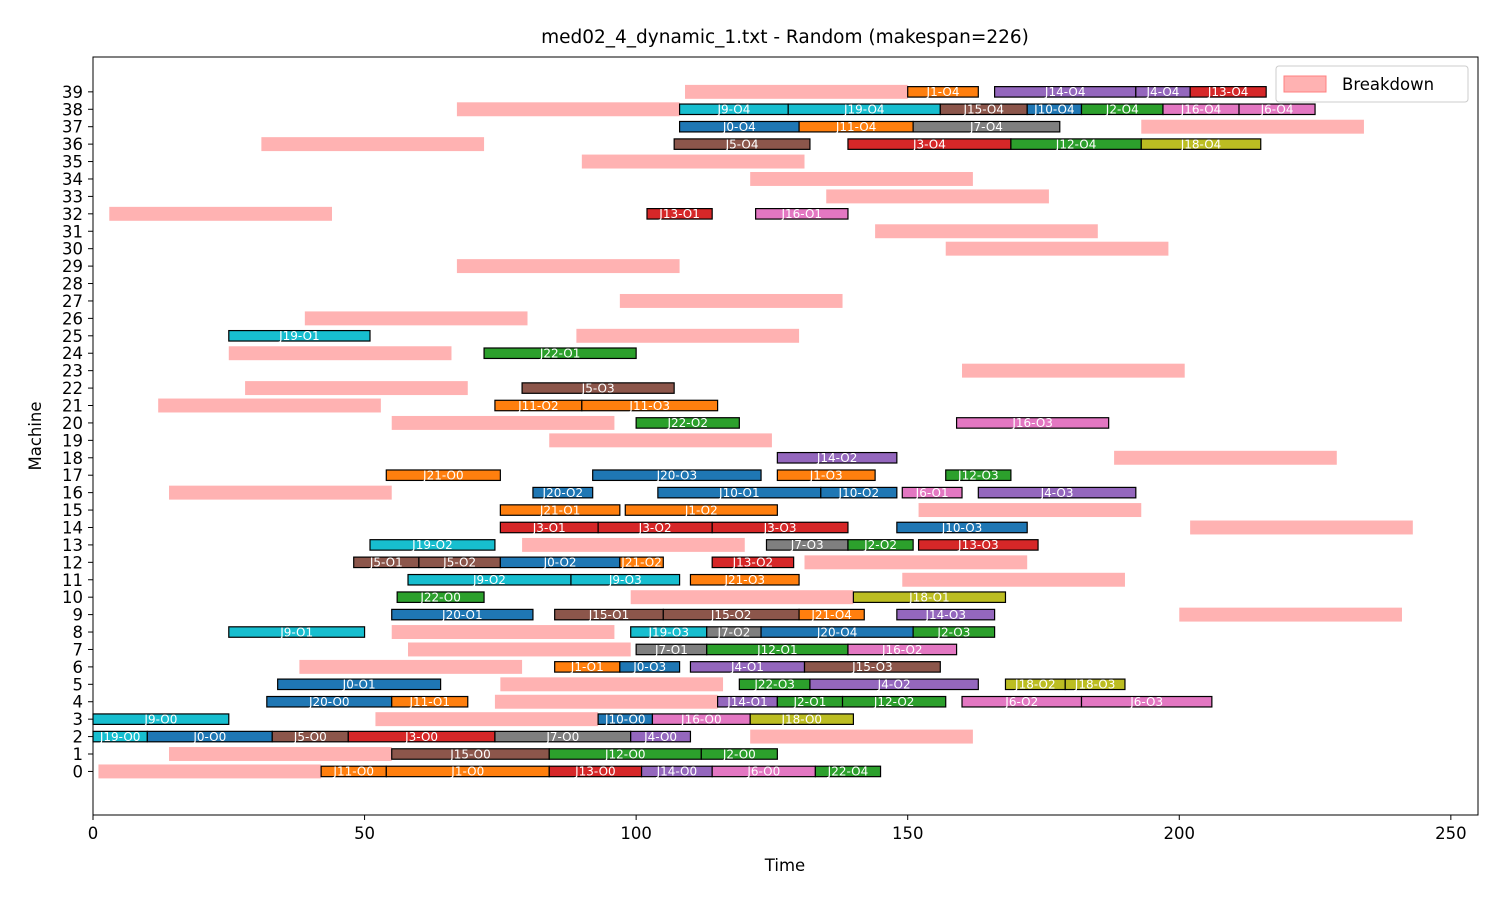 This screenshot has height=900, width=1500. Describe the element at coordinates (688, 335) in the screenshot. I see `breakdown-bar-m25` at that location.